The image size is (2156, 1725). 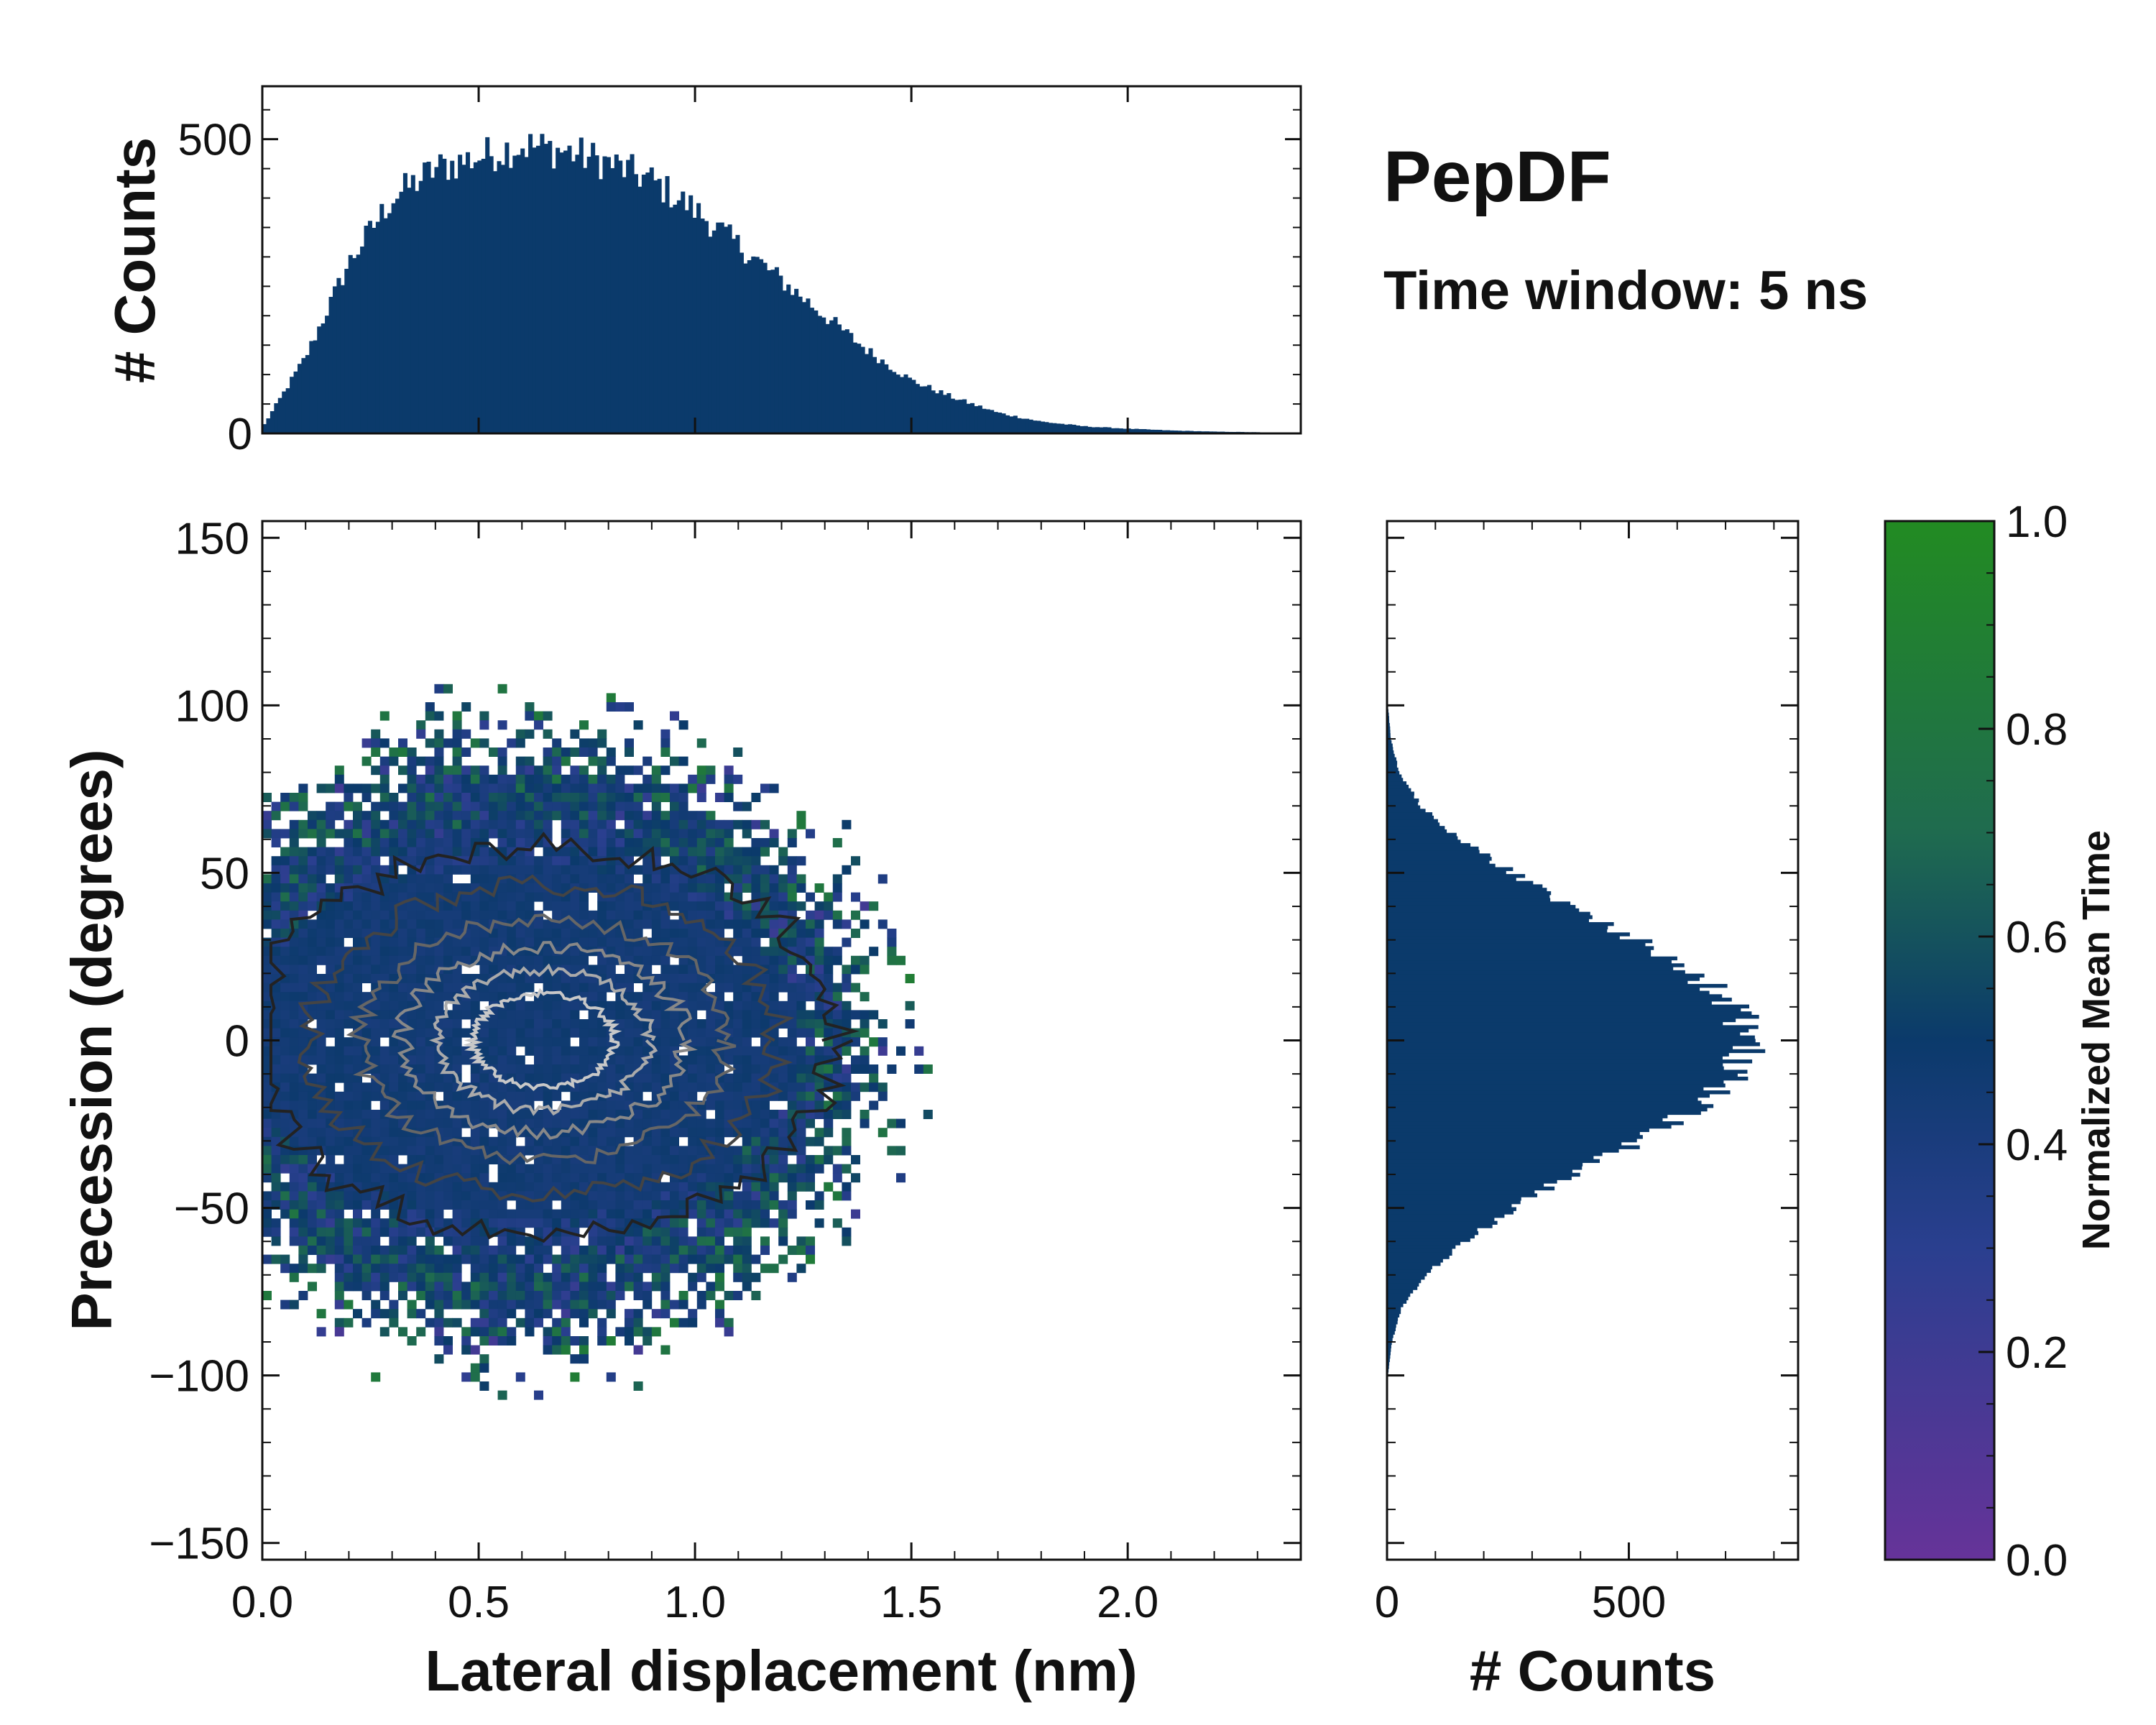 What do you see at coordinates (1497, 177) in the screenshot?
I see `figure-title: PepDF` at bounding box center [1497, 177].